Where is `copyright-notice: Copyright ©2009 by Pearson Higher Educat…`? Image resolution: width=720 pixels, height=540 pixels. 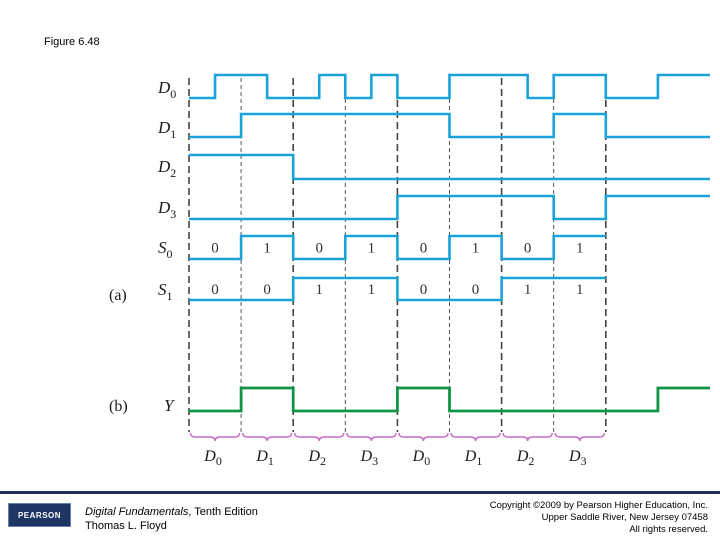
copyright-notice: Copyright ©2009 by Pearson Higher Educat… is located at coordinates (598, 517).